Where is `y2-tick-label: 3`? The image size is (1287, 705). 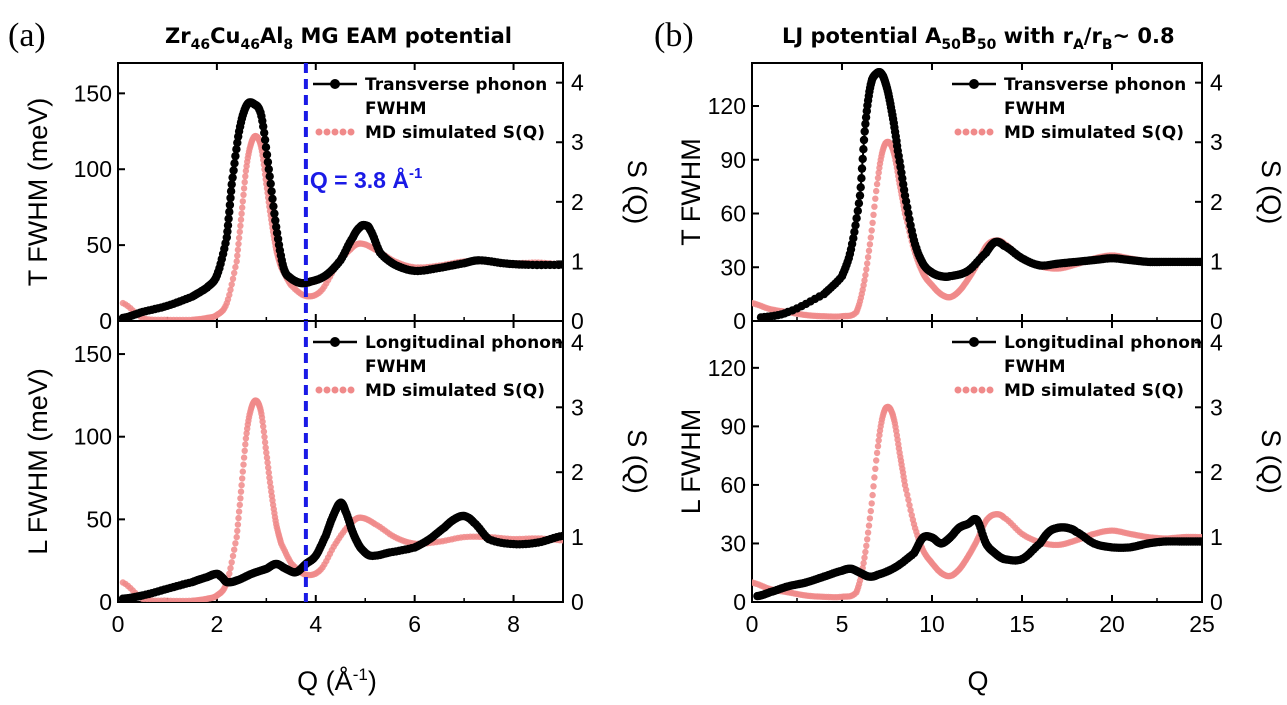 y2-tick-label: 3 is located at coordinates (1216, 142).